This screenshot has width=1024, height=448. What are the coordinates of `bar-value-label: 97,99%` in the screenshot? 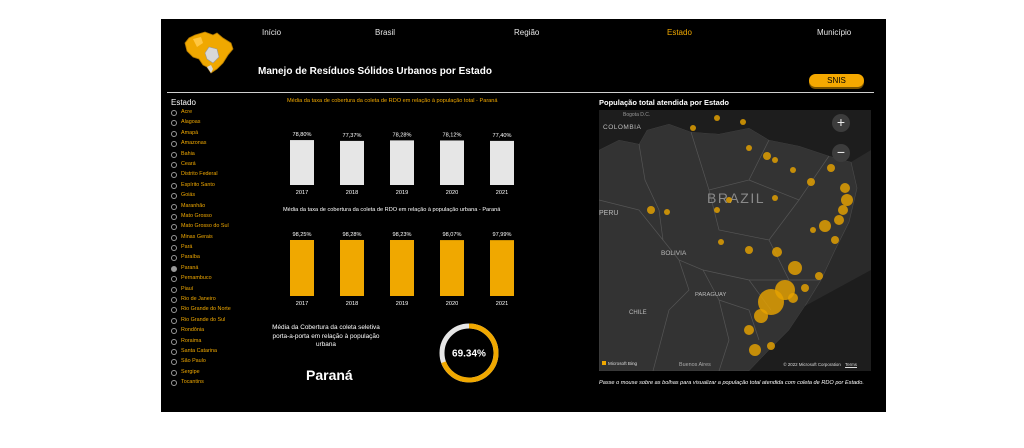 It's located at (502, 235).